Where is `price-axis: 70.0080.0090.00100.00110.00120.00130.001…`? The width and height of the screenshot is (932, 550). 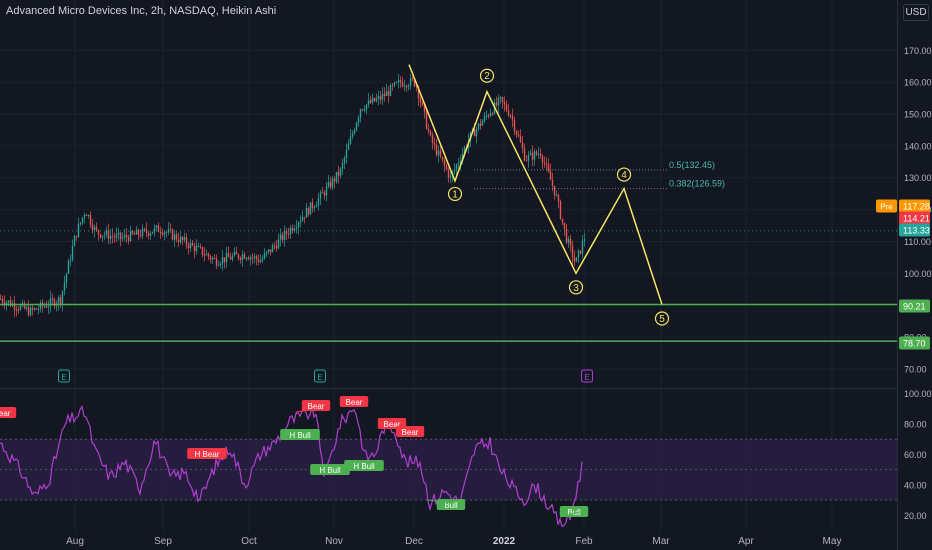 price-axis: 70.0080.0090.00100.00110.00120.00130.001… is located at coordinates (904, 283).